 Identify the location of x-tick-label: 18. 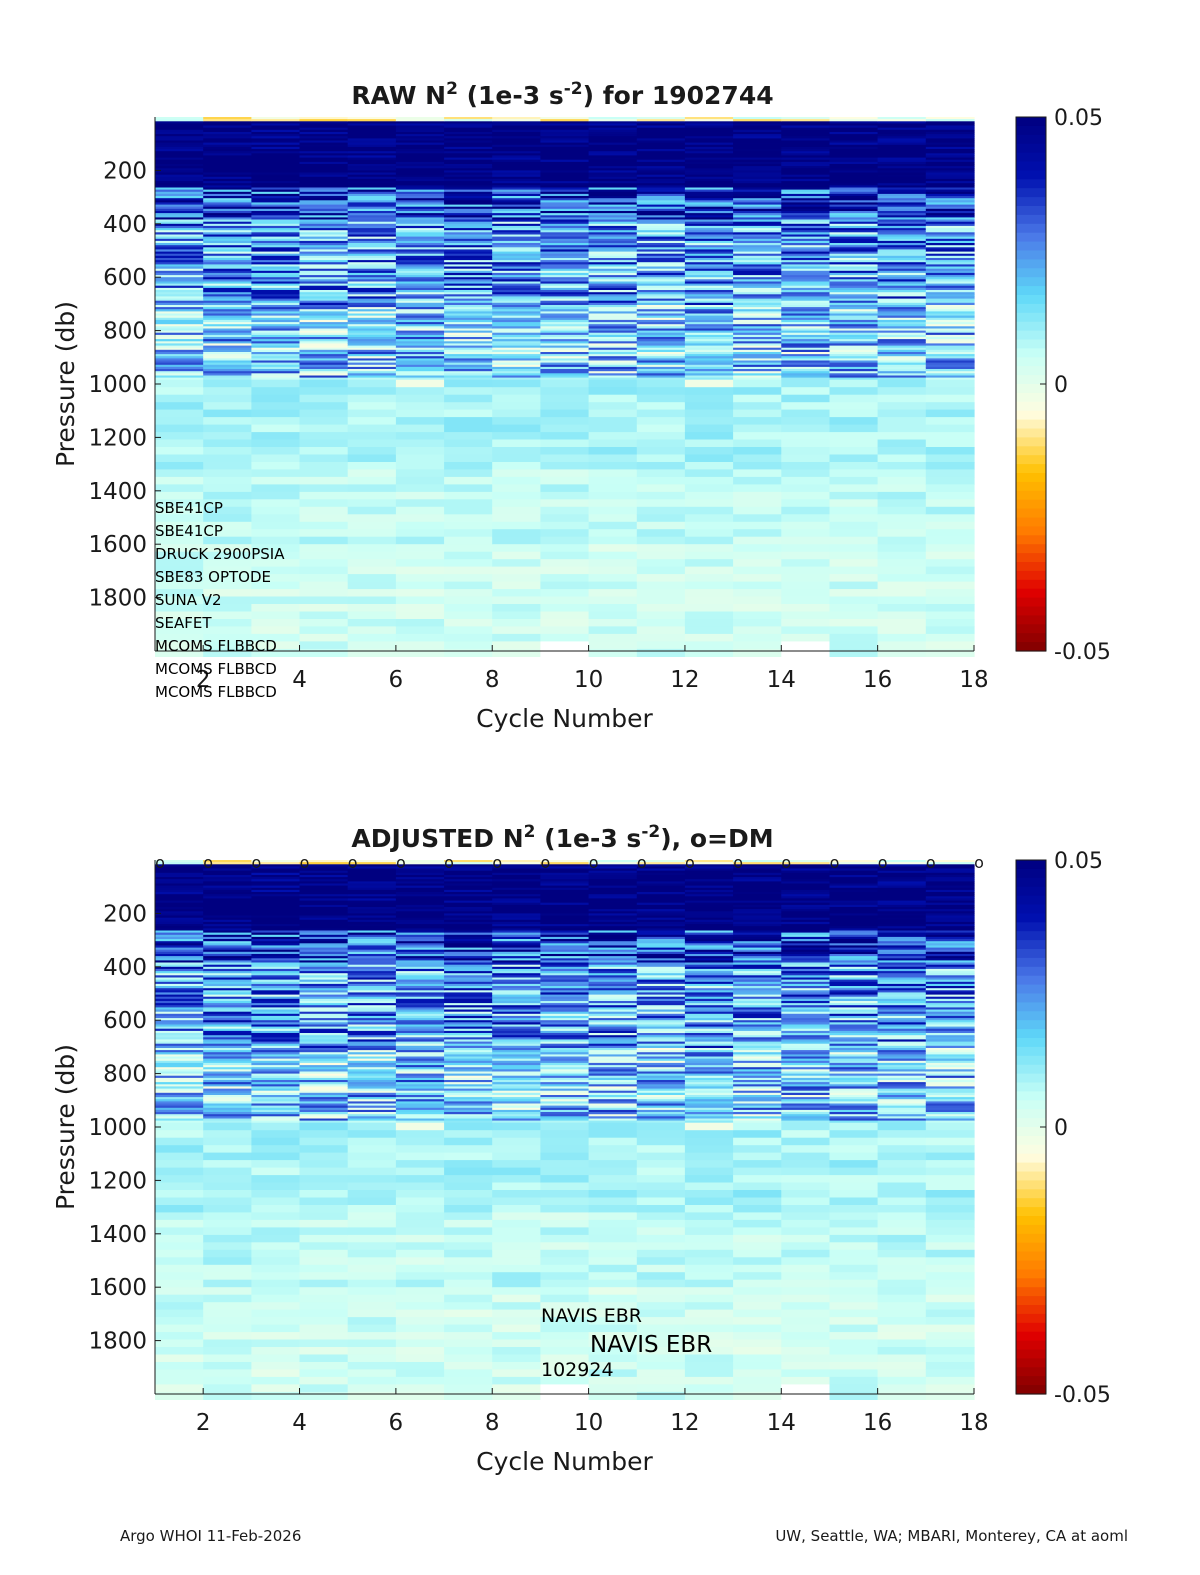
(973, 680).